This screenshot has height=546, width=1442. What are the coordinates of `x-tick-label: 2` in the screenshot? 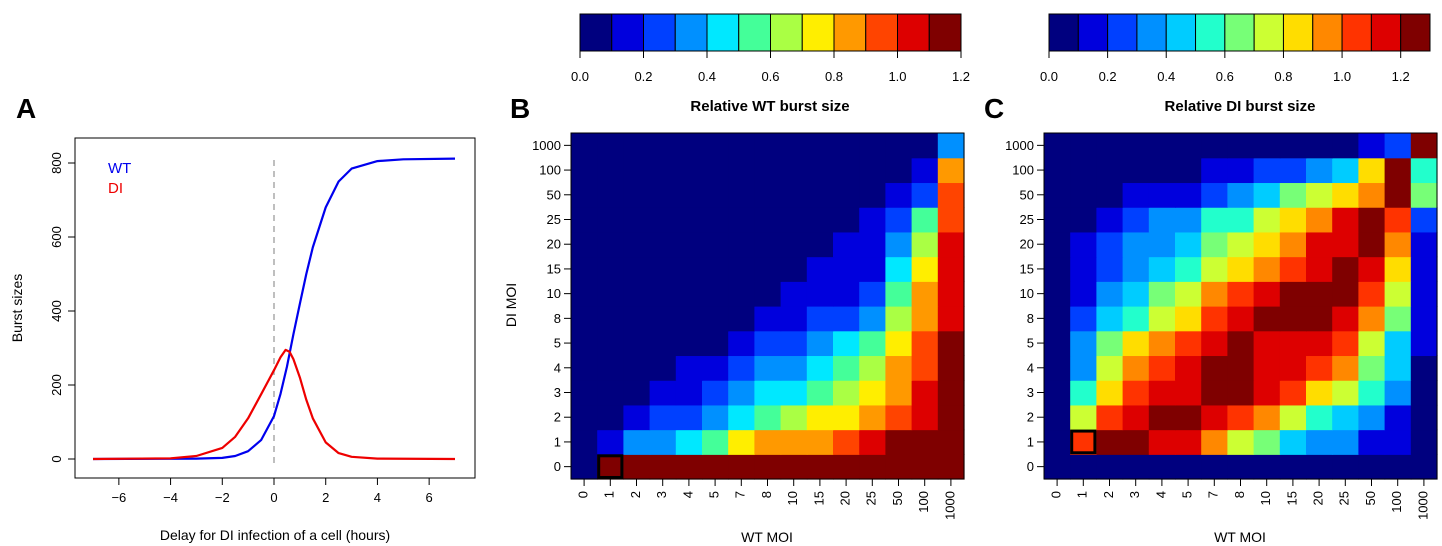 It's located at (635, 494).